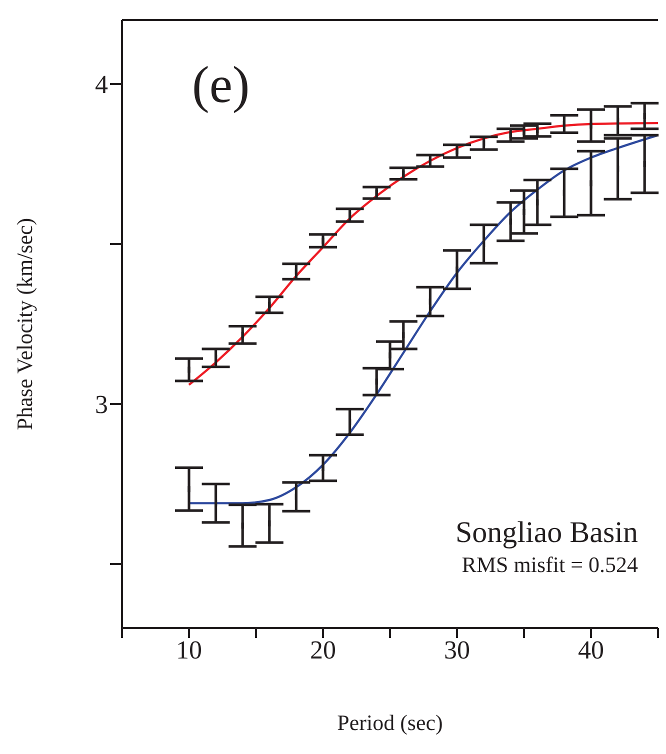 The image size is (666, 754). What do you see at coordinates (221, 85) in the screenshot?
I see `annotation: (e)` at bounding box center [221, 85].